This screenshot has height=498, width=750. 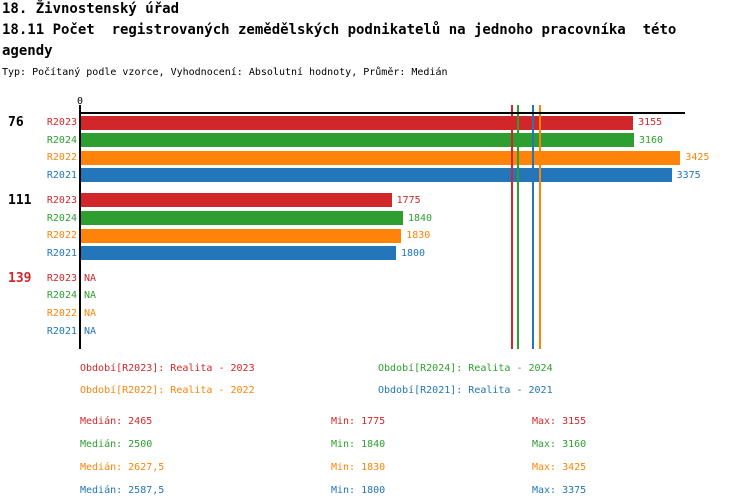 What do you see at coordinates (533, 227) in the screenshot?
I see `median-line-r2021` at bounding box center [533, 227].